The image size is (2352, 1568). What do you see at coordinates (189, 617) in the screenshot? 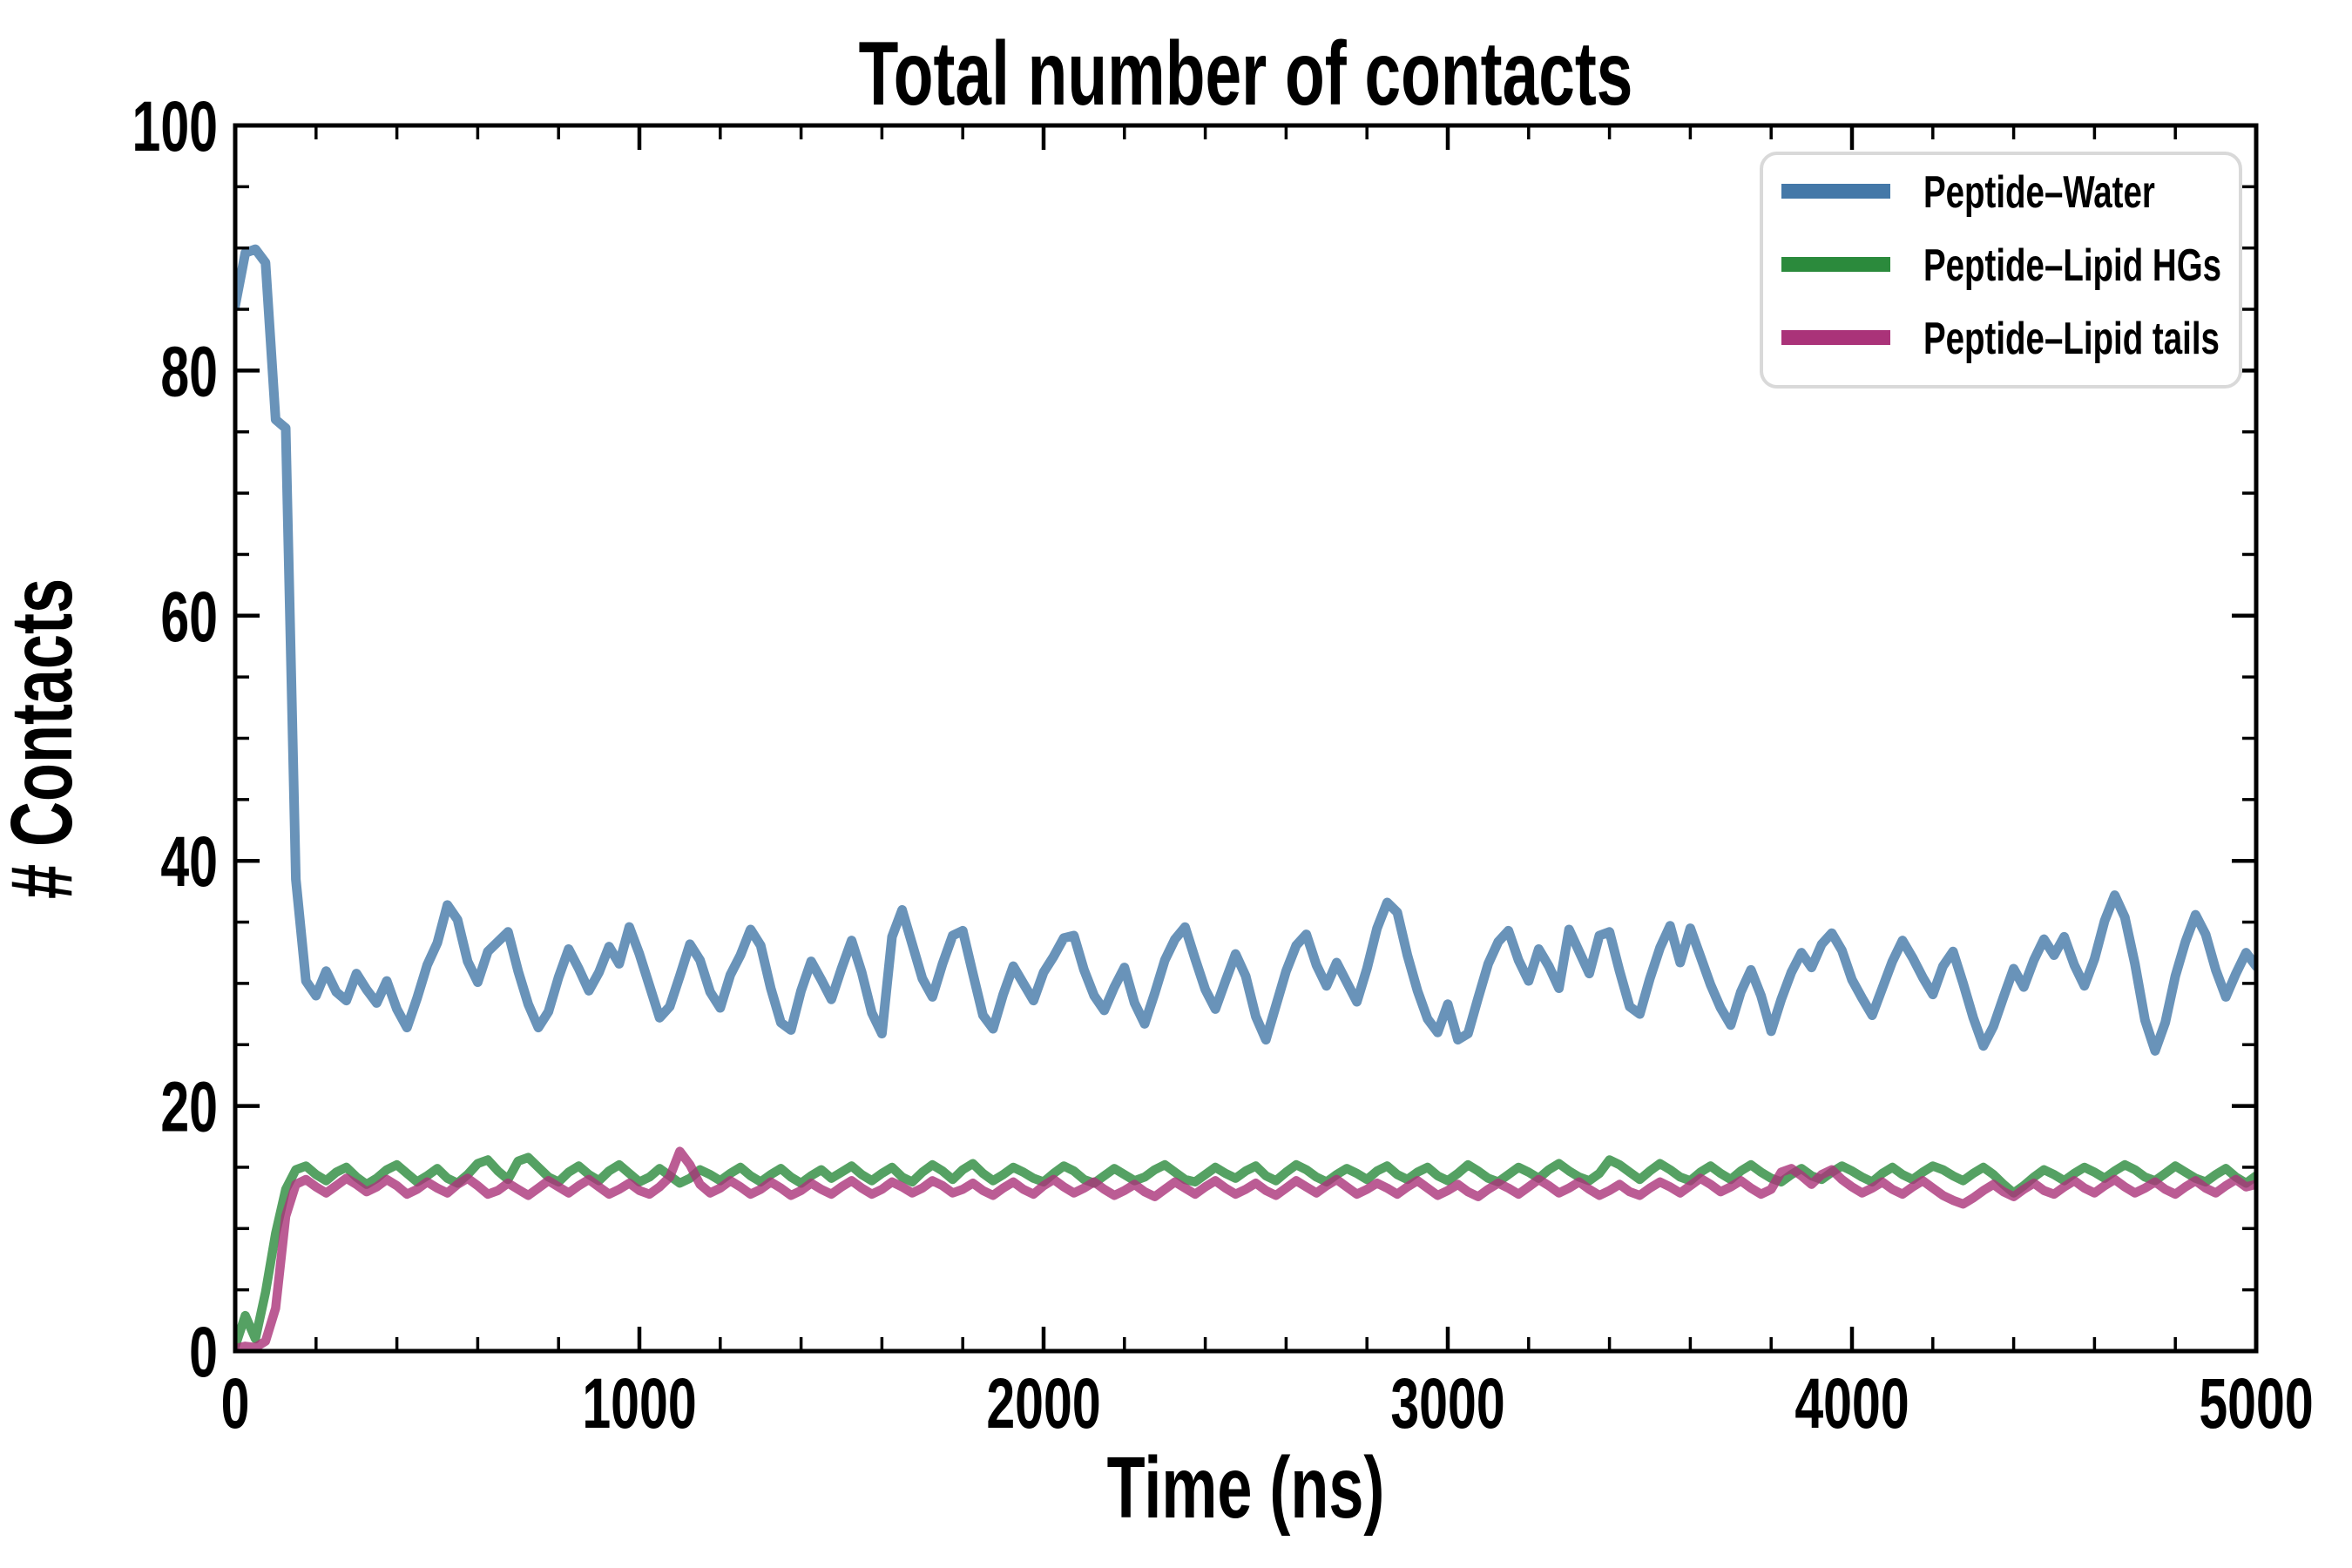
I see `y-tick-label: 60` at bounding box center [189, 617].